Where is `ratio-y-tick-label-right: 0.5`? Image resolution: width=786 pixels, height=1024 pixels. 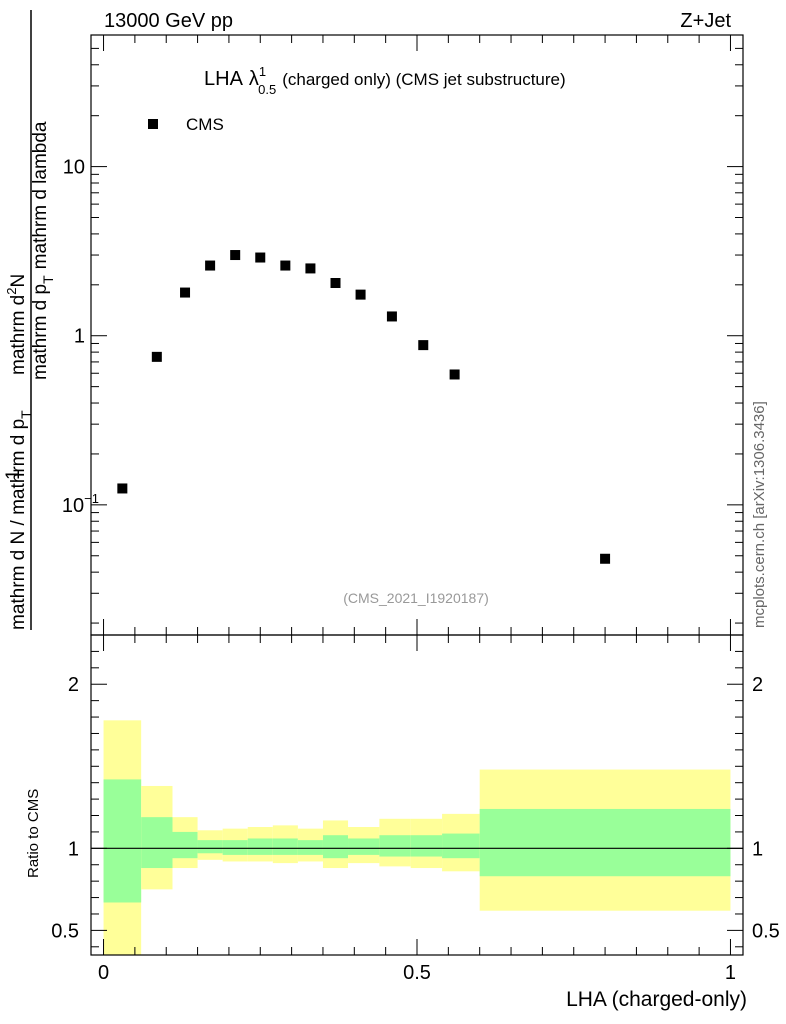
ratio-y-tick-label-right: 0.5 is located at coordinates (766, 931).